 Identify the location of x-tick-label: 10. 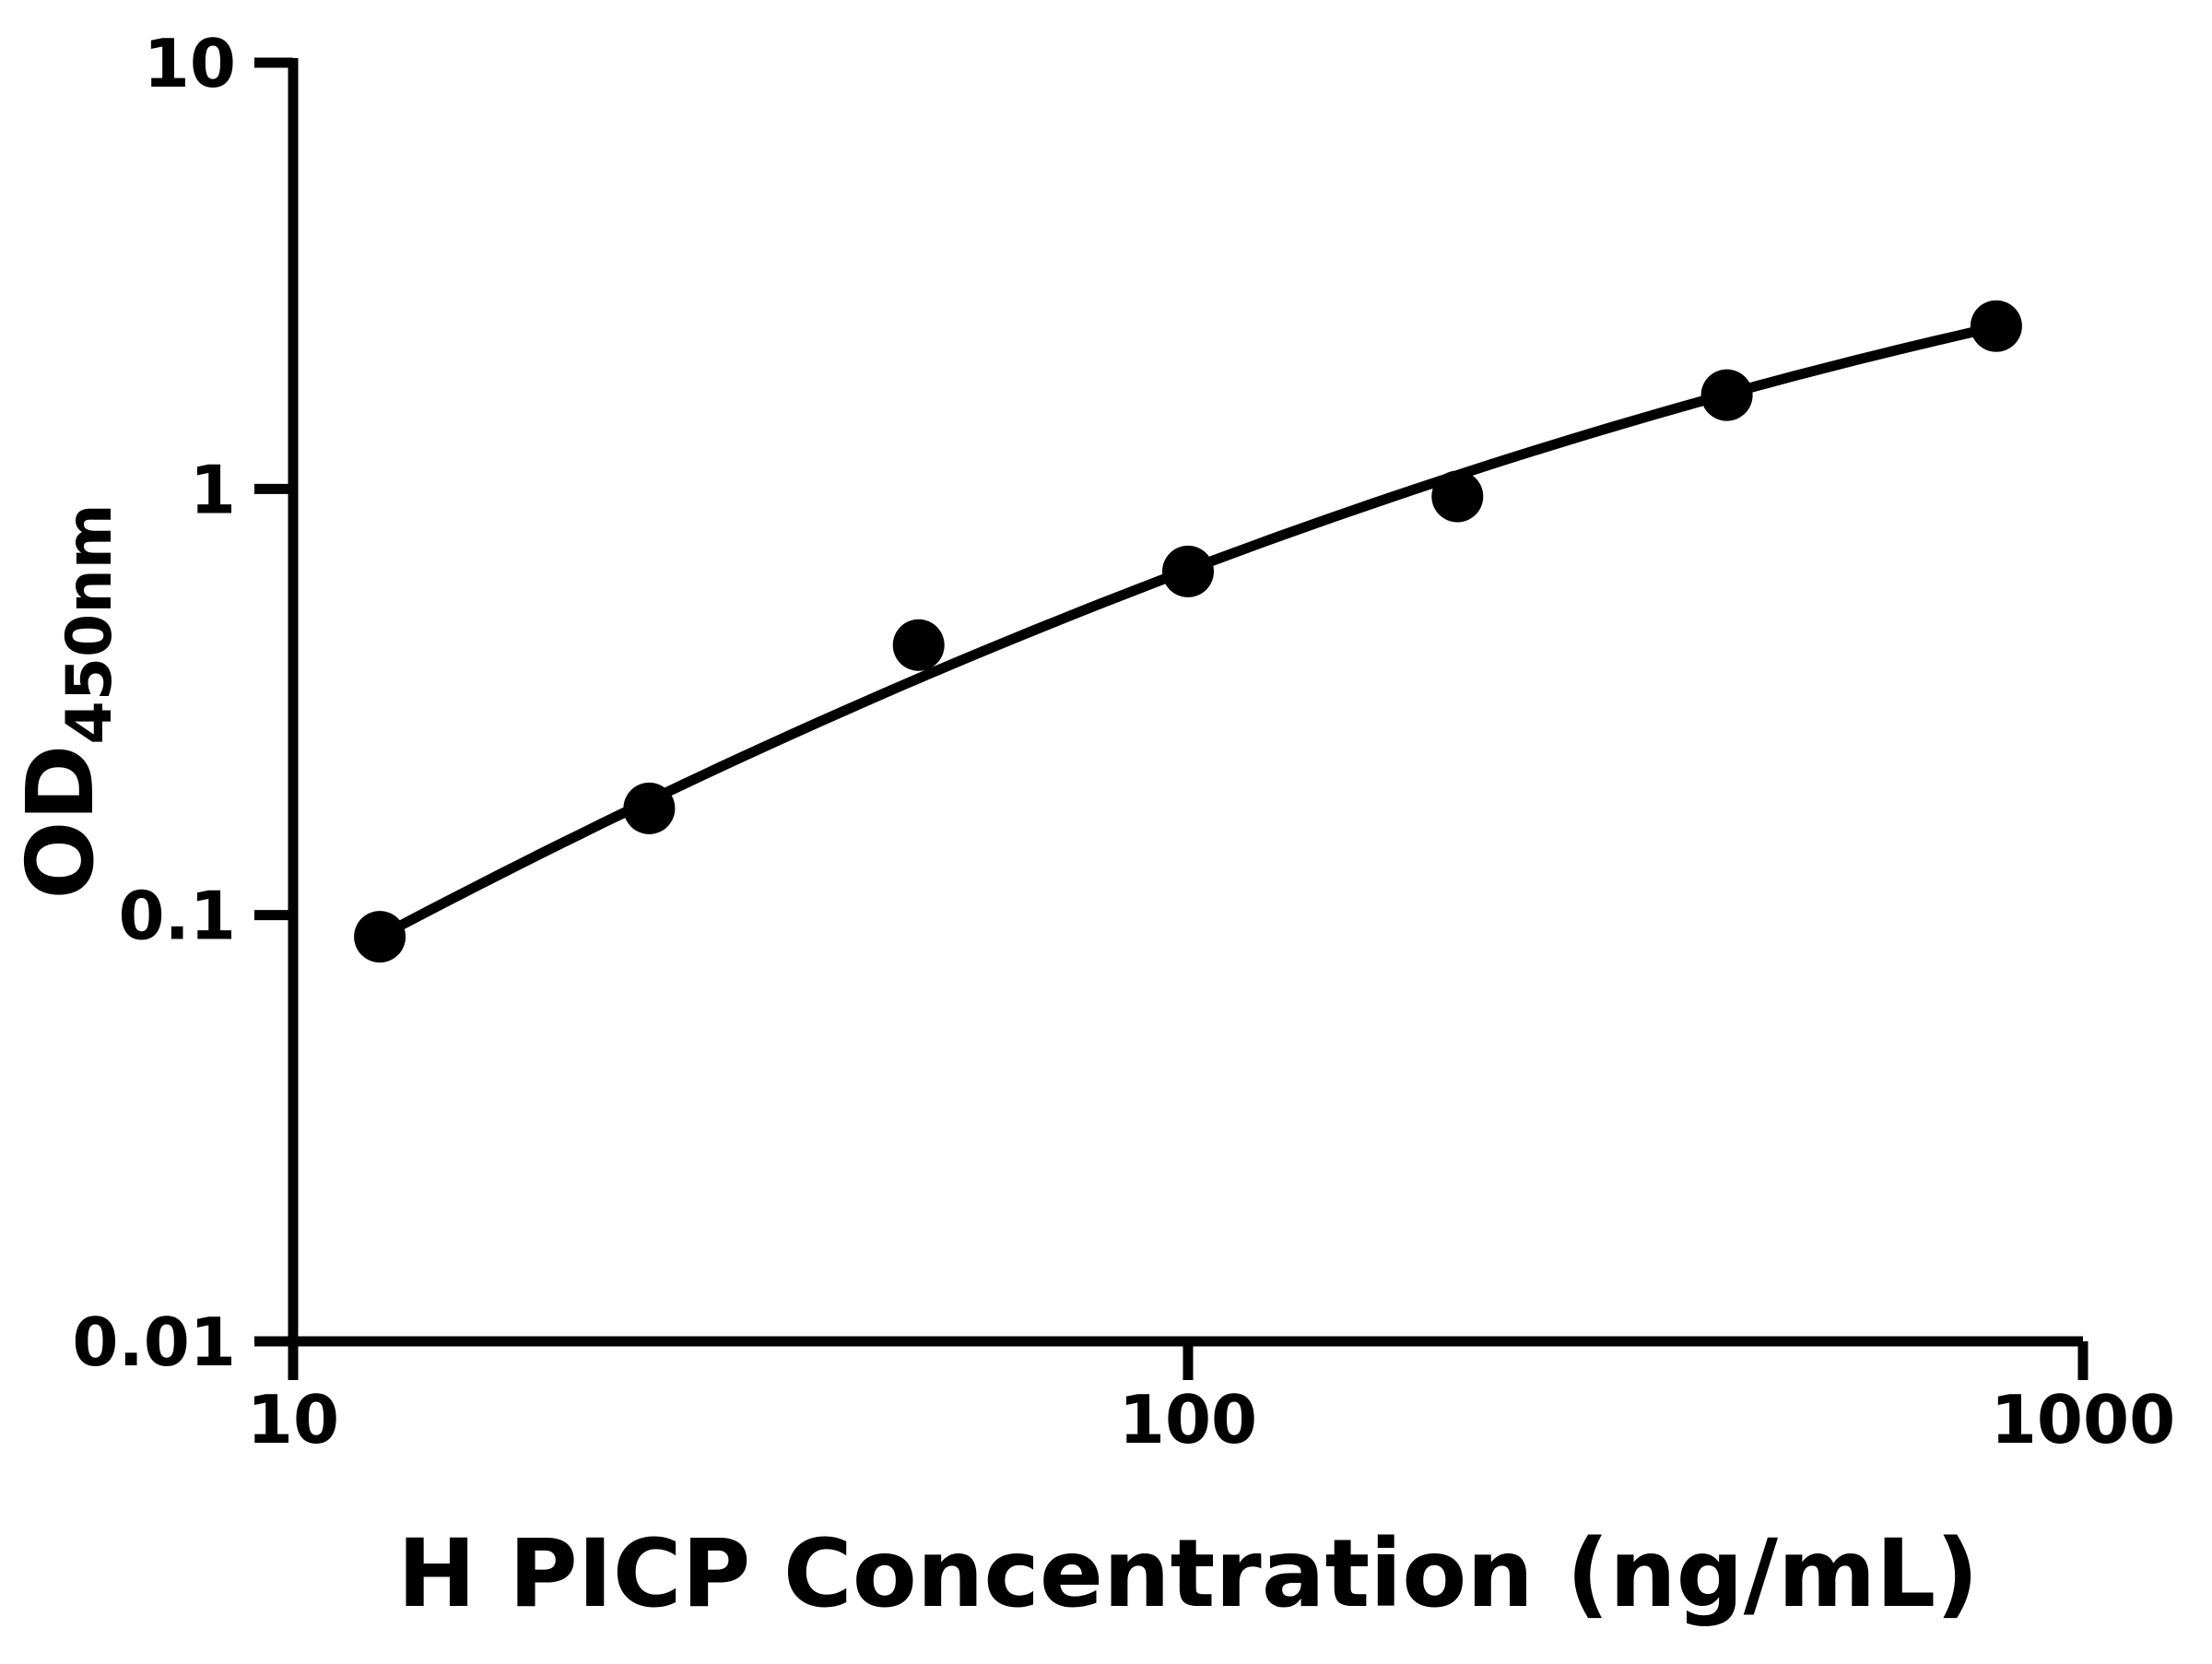
(293, 1419).